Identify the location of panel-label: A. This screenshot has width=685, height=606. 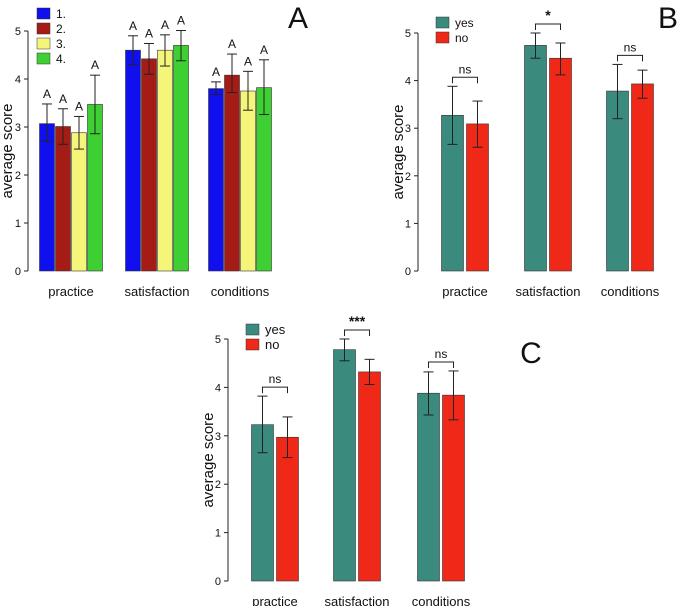
(298, 18).